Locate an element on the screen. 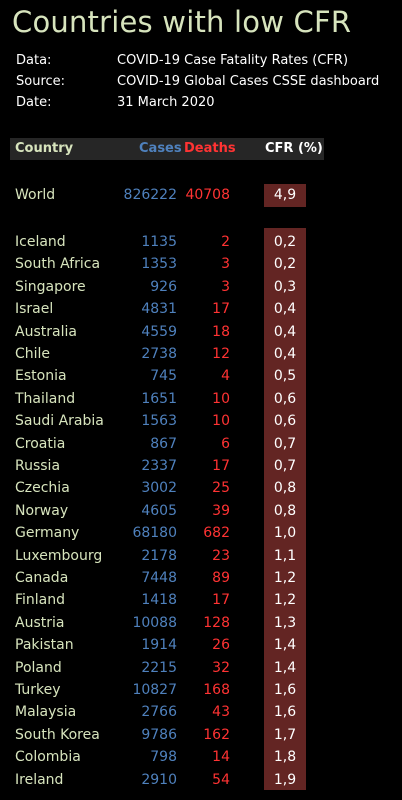 The width and height of the screenshot is (402, 800). cfr-cell: 0,7 is located at coordinates (285, 466).